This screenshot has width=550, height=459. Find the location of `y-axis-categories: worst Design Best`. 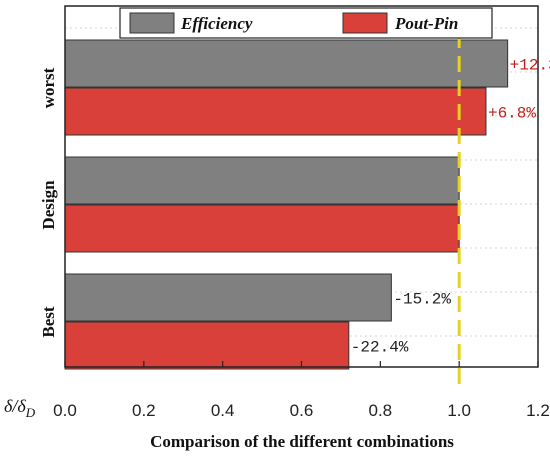

y-axis-categories: worst Design Best is located at coordinates (48, 202).